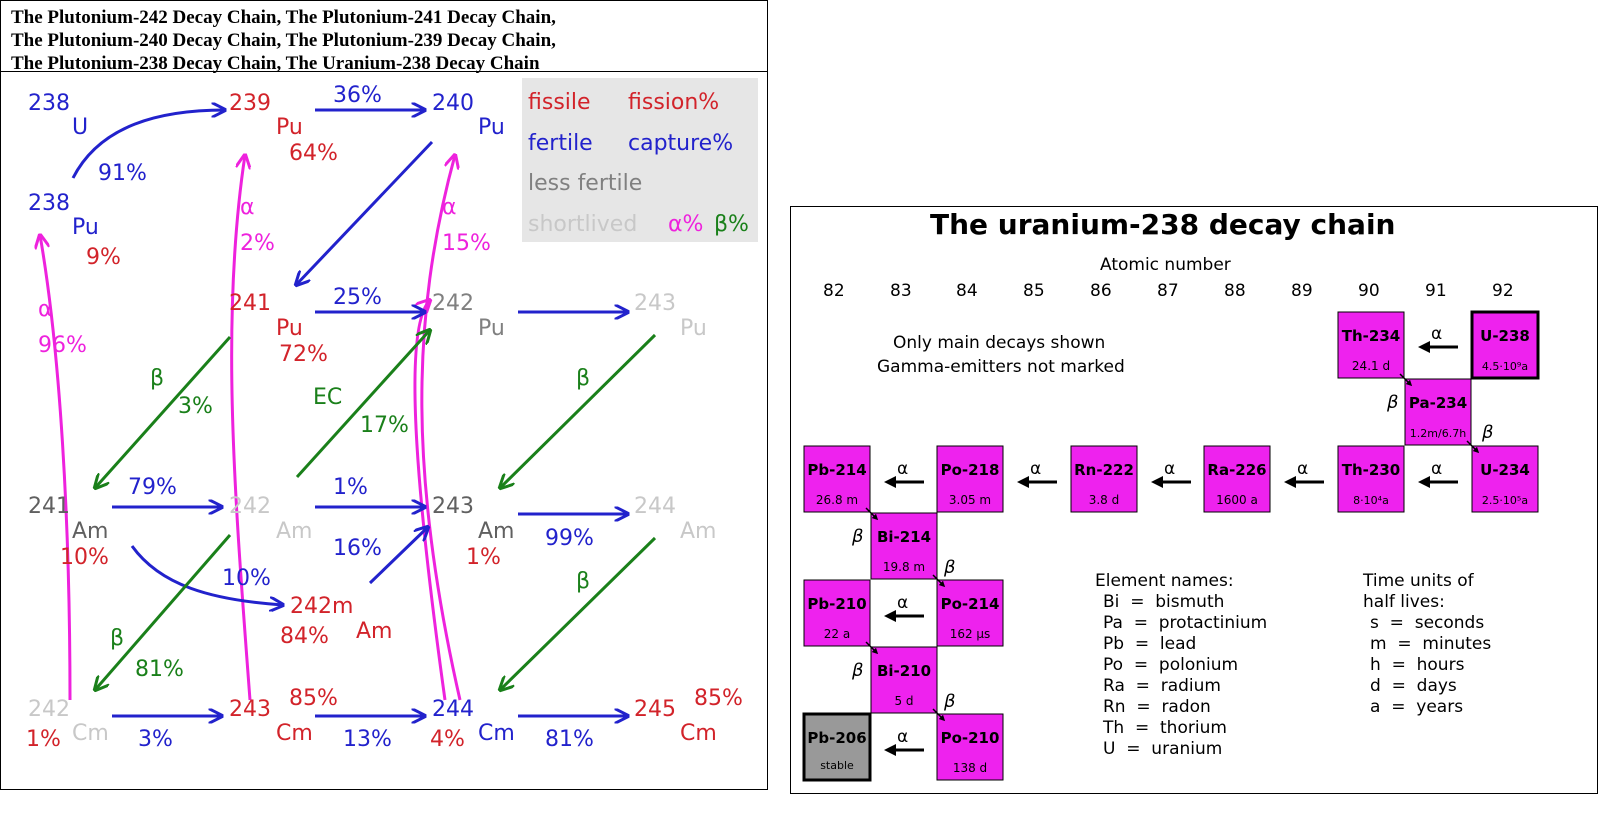  I want to click on beta-arrow-pb214-bi214, so click(872, 514).